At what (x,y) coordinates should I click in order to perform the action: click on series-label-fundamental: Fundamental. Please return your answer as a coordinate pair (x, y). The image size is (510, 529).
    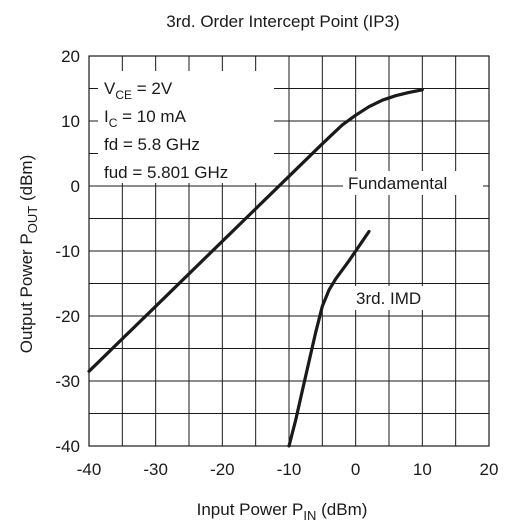
    Looking at the image, I should click on (397, 183).